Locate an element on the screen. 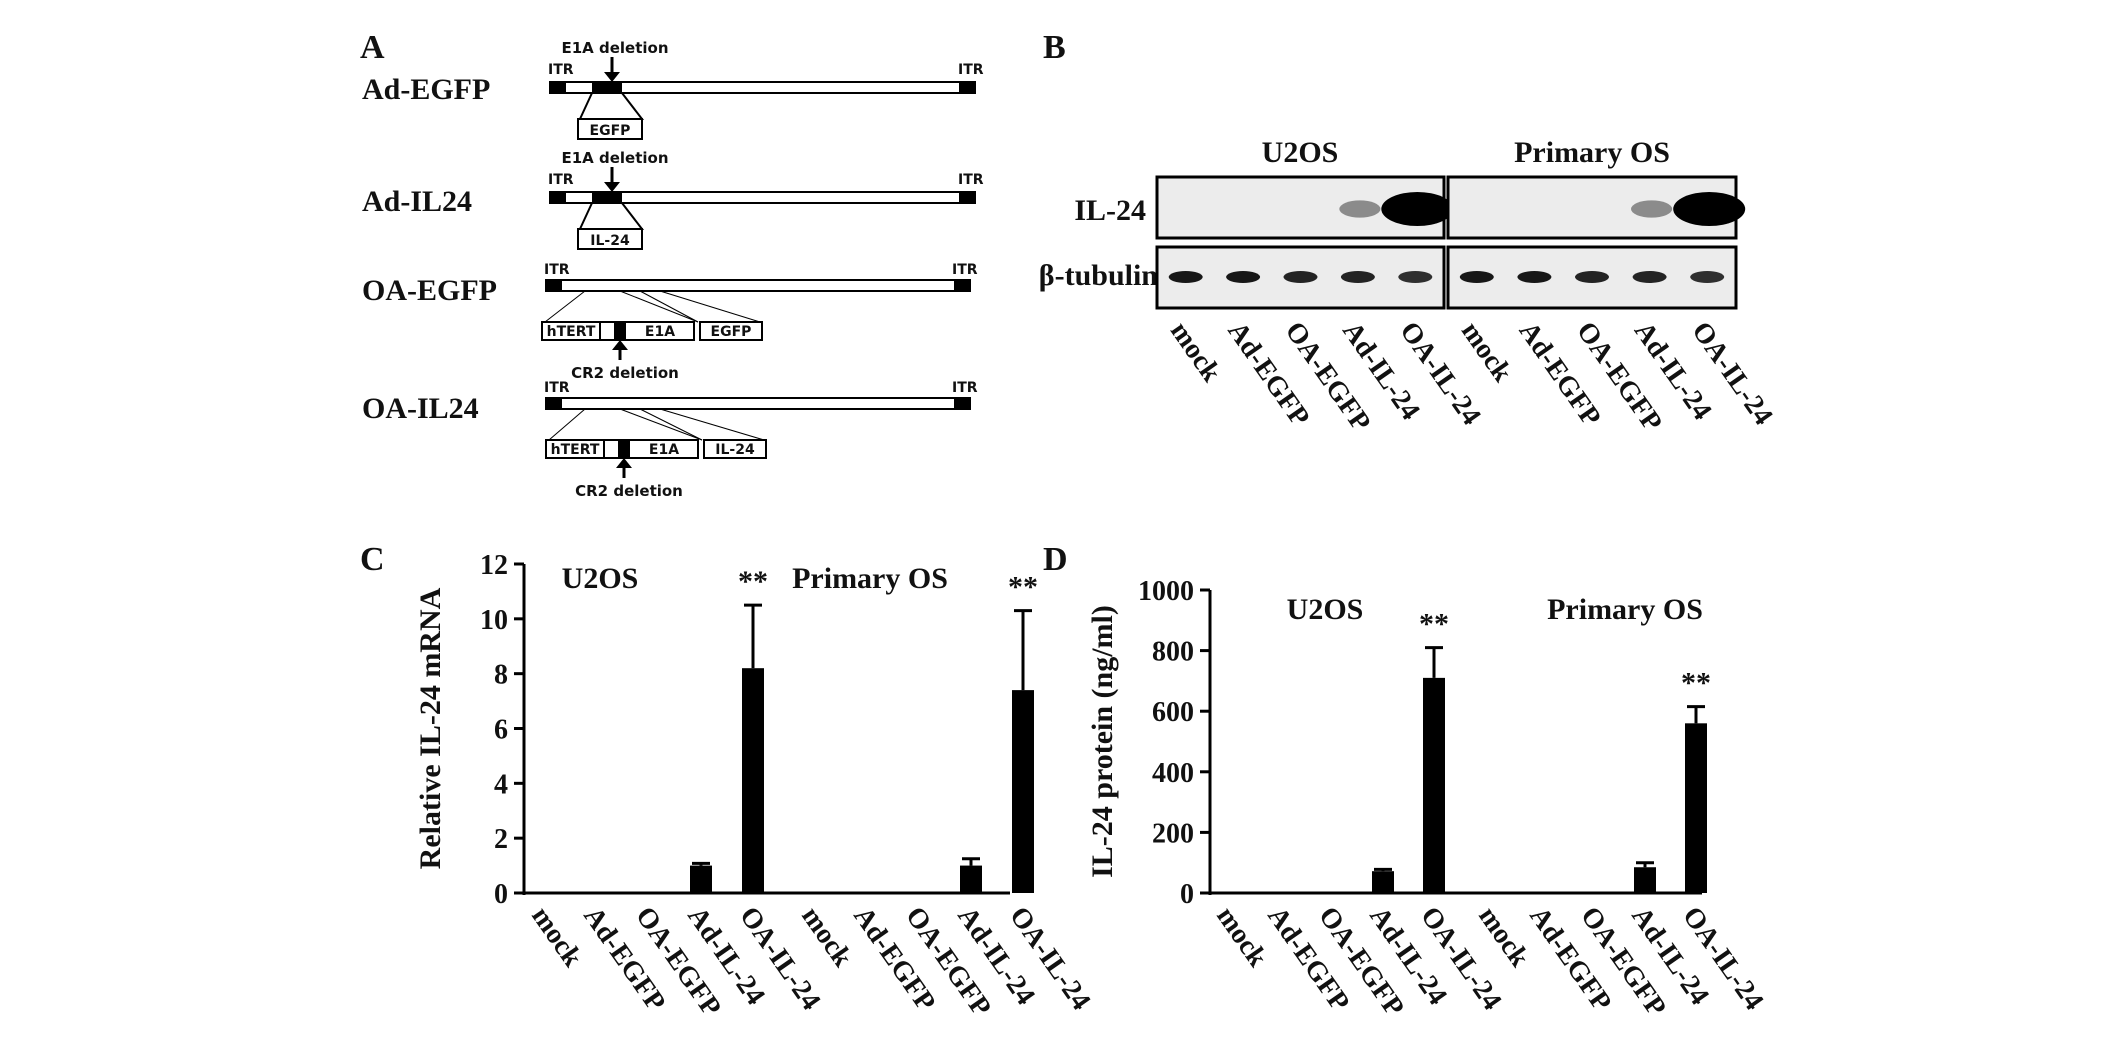 This screenshot has width=2126, height=1052. e1a-deletion-block is located at coordinates (607, 87).